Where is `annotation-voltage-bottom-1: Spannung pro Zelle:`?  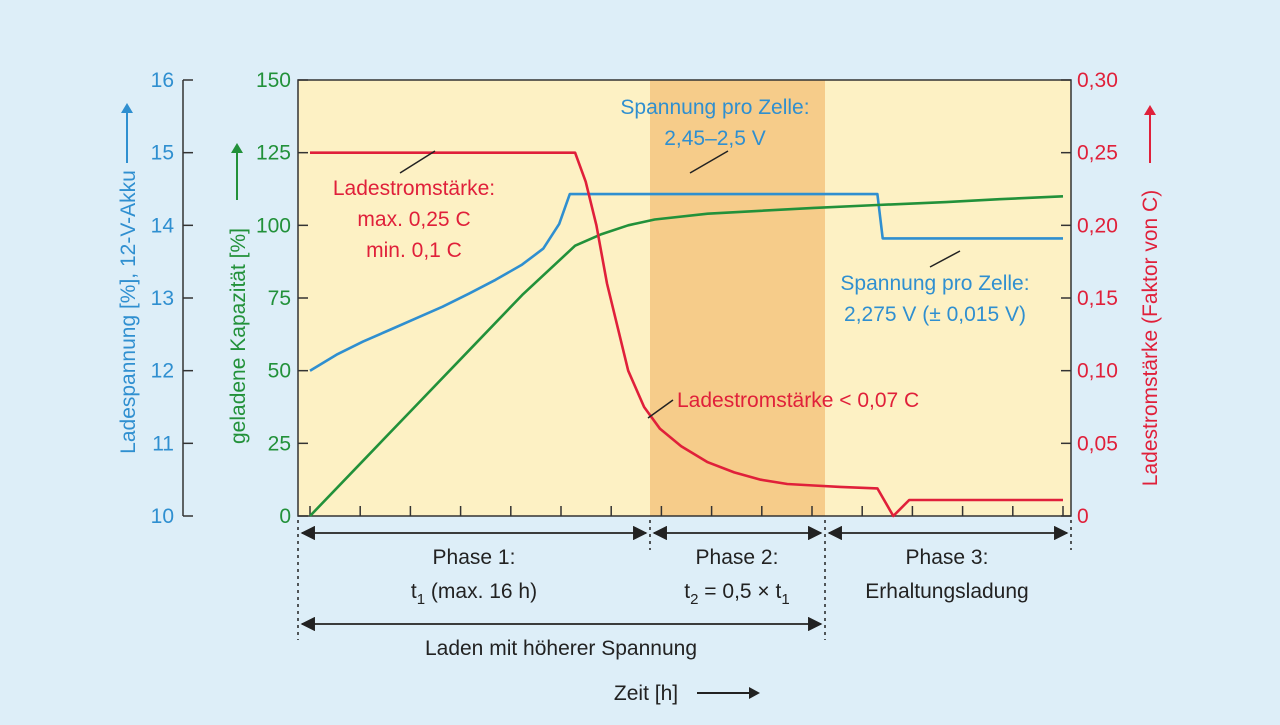
annotation-voltage-bottom-1: Spannung pro Zelle: is located at coordinates (934, 283).